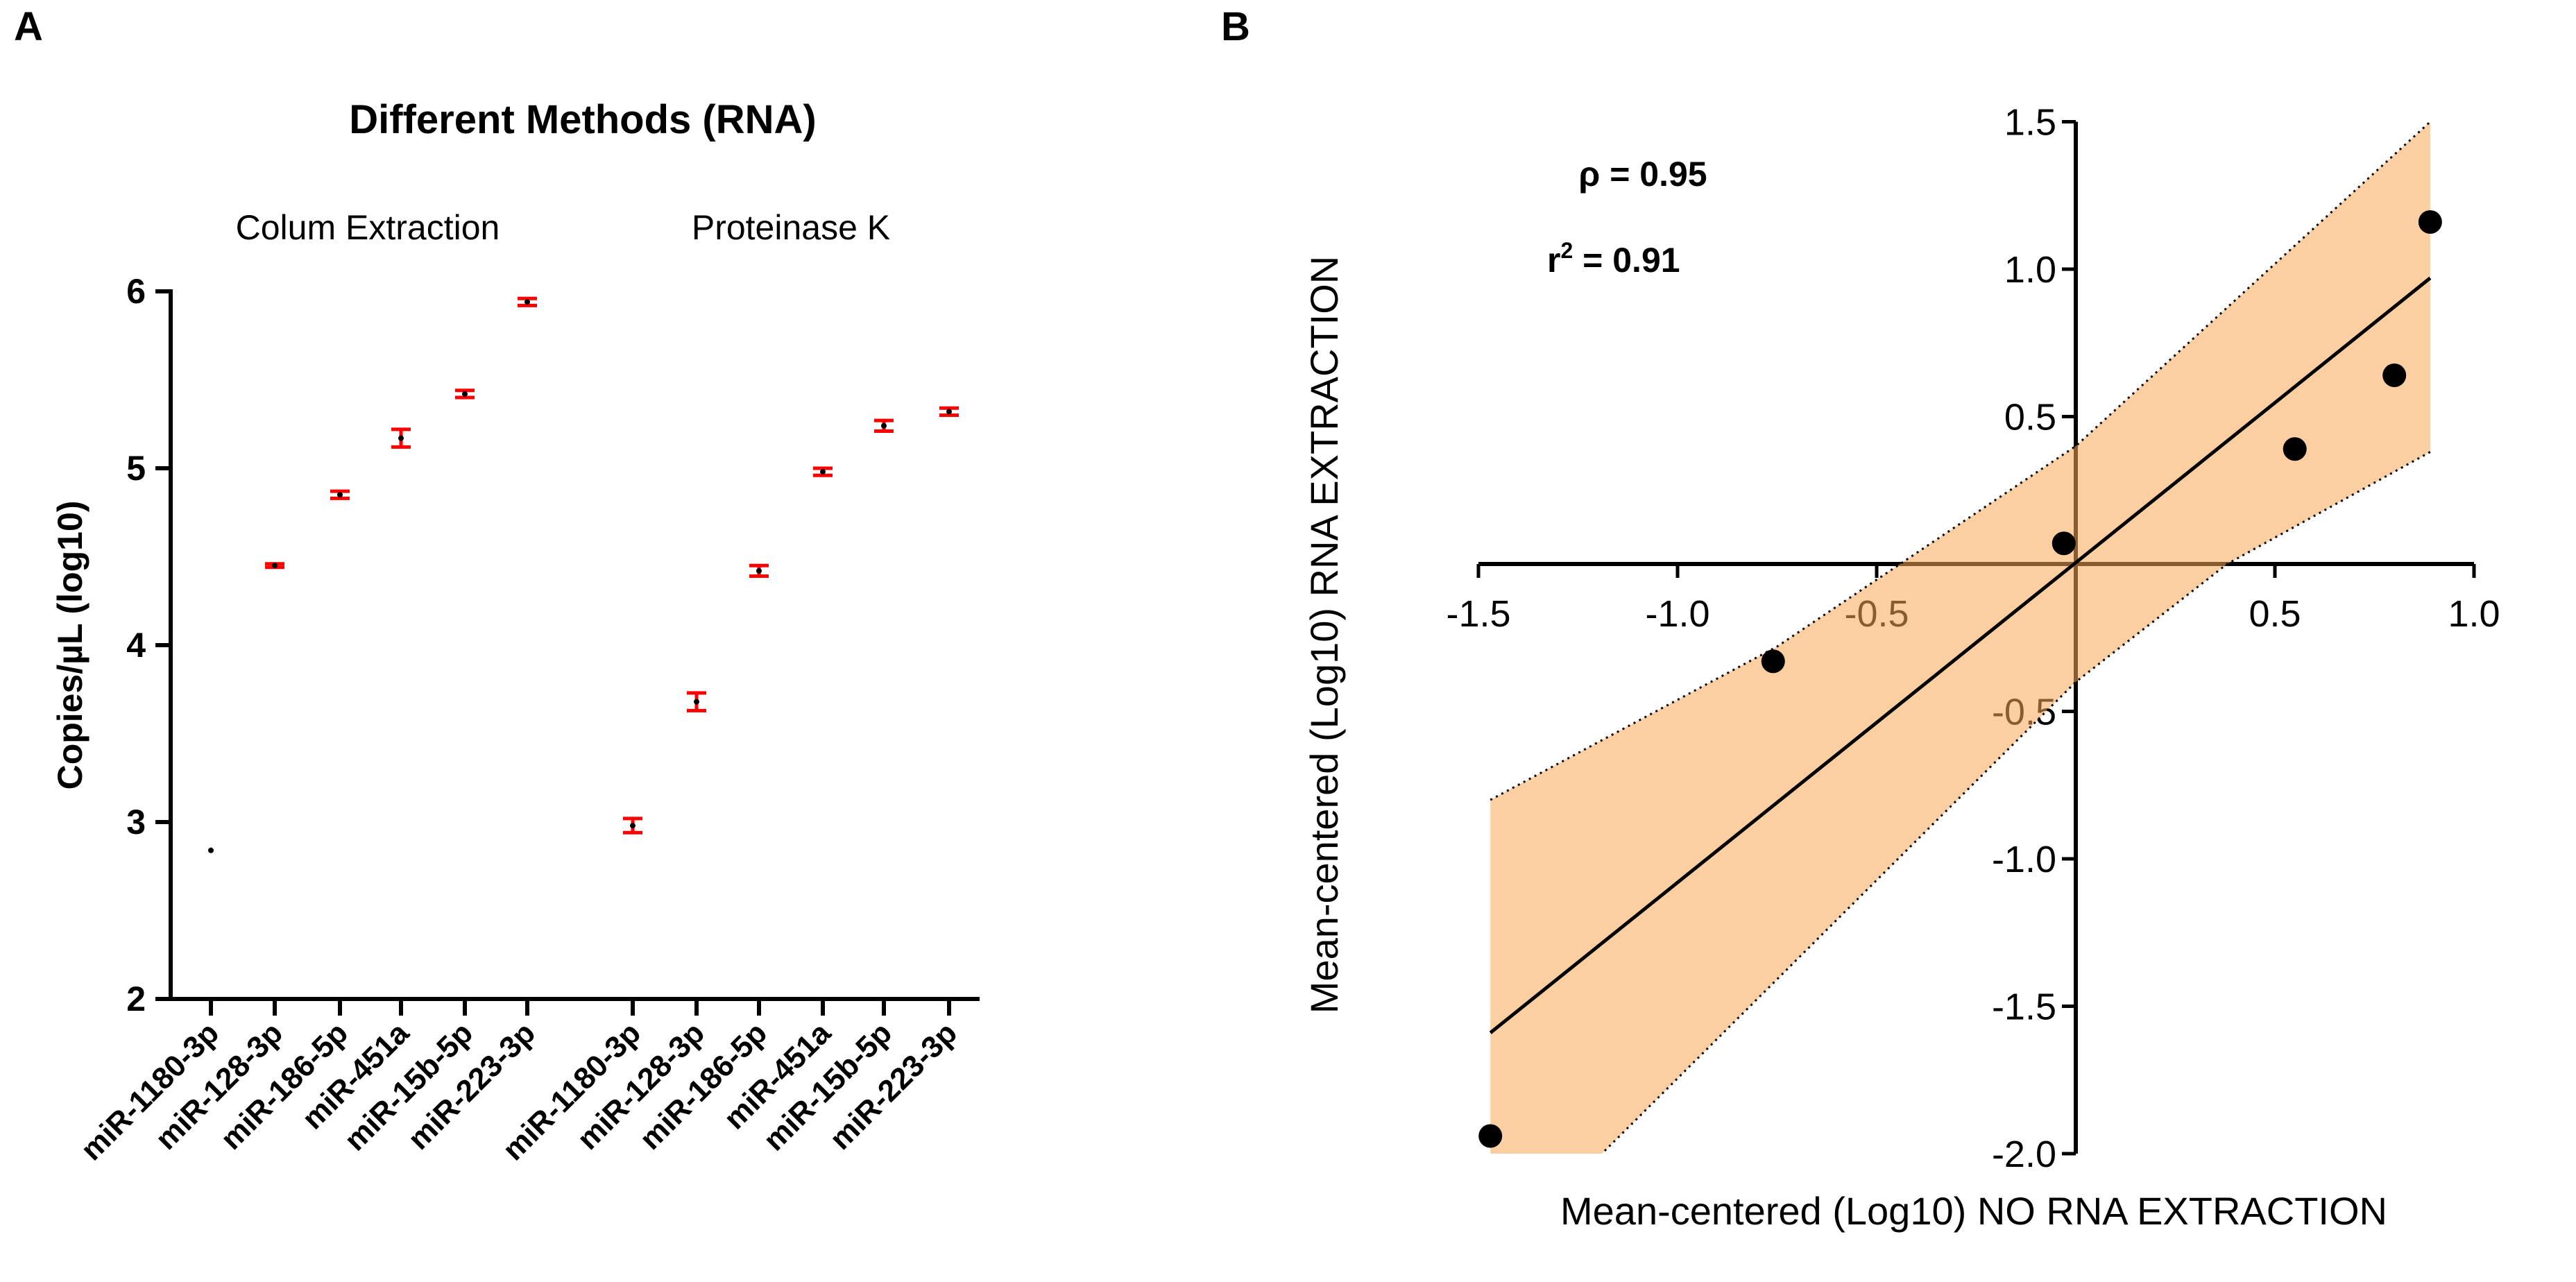  Describe the element at coordinates (1235, 26) in the screenshot. I see `panel-label-b: B` at that location.